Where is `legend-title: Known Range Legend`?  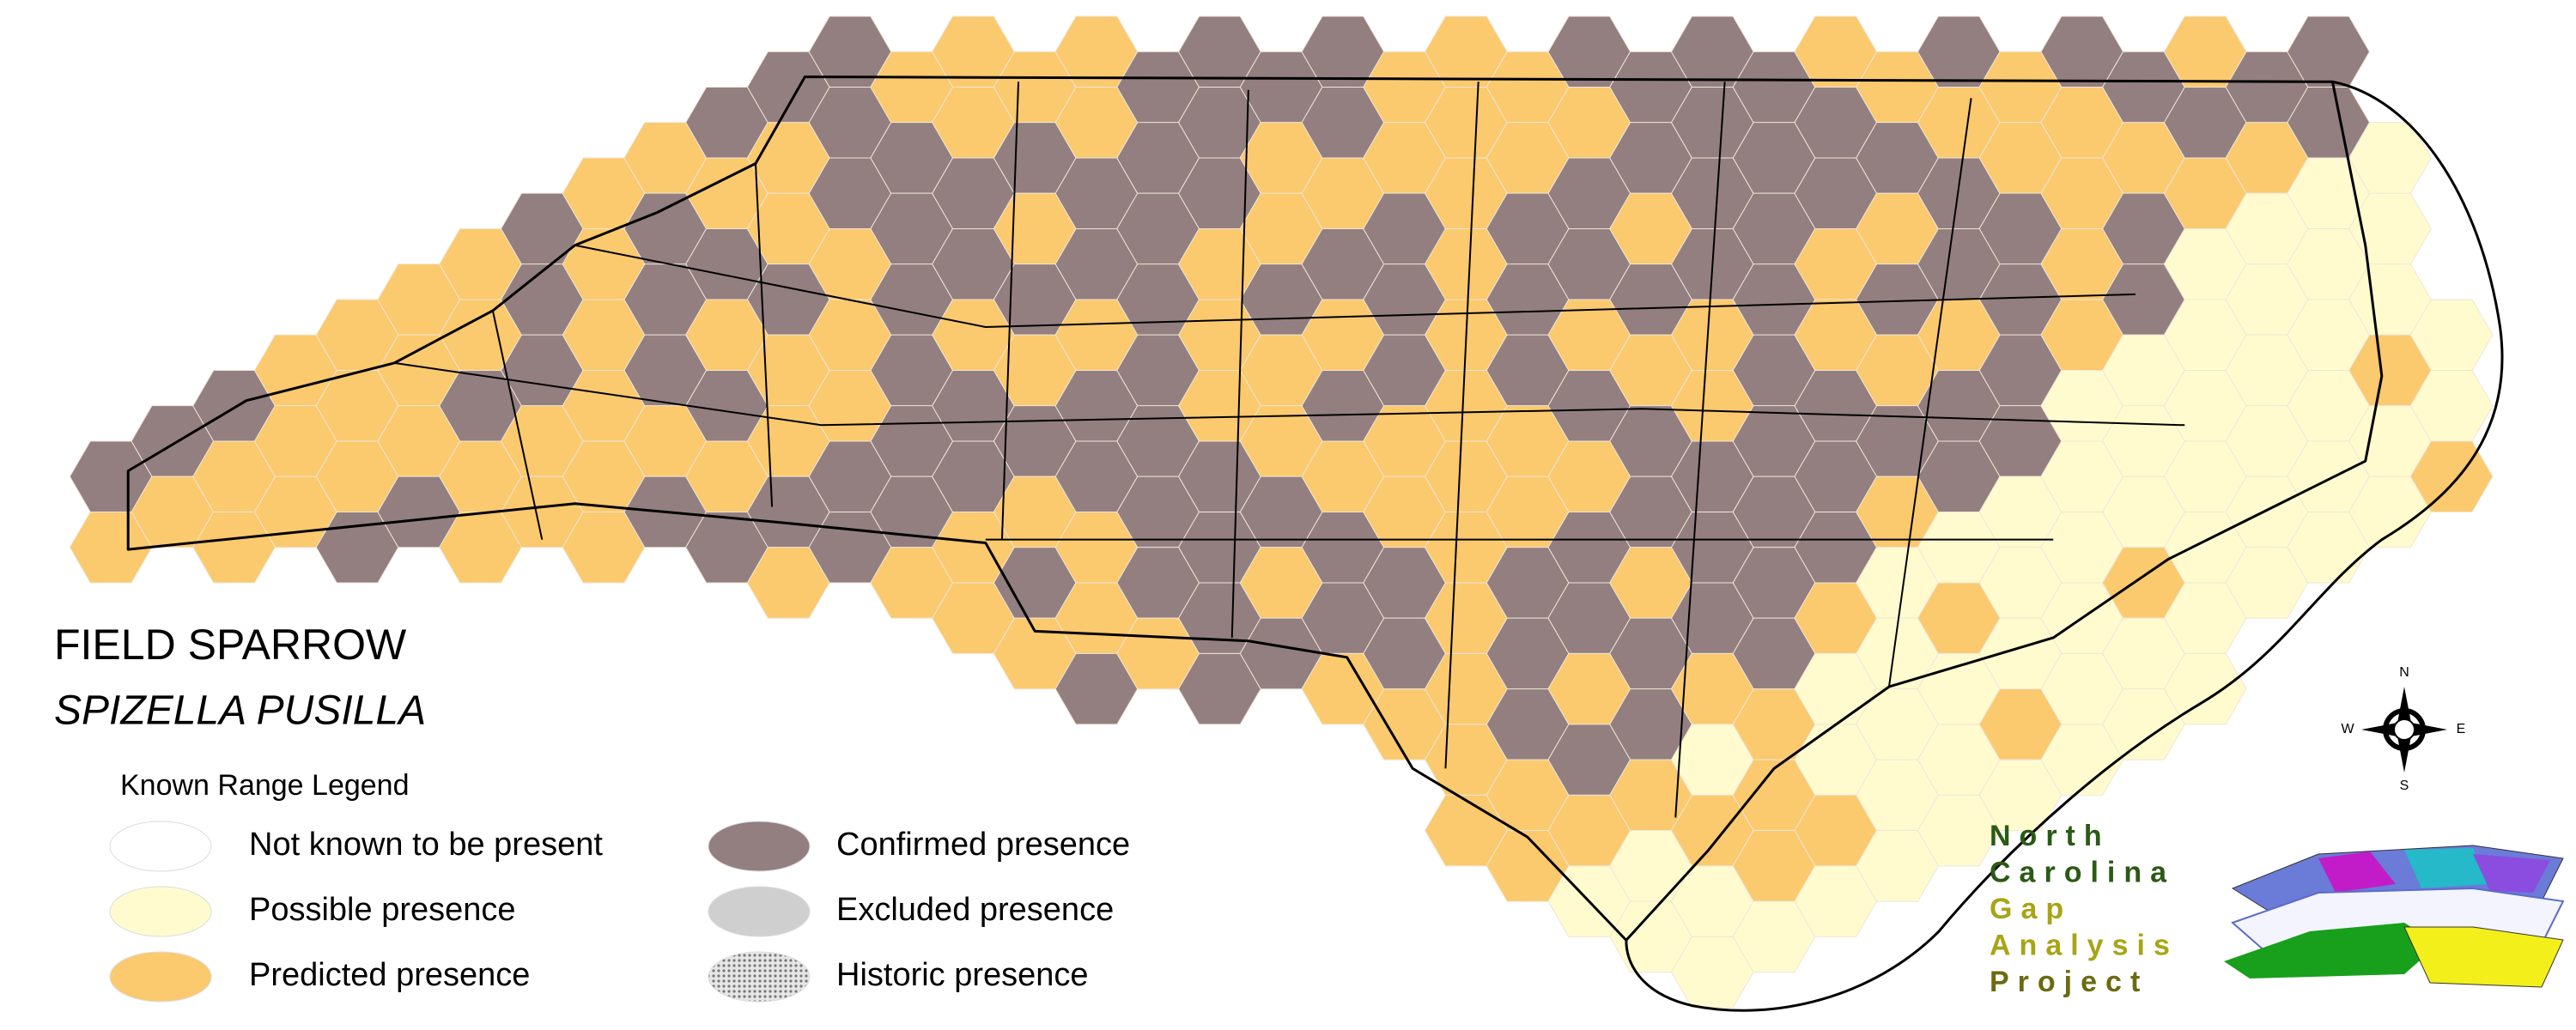
legend-title: Known Range Legend is located at coordinates (265, 785).